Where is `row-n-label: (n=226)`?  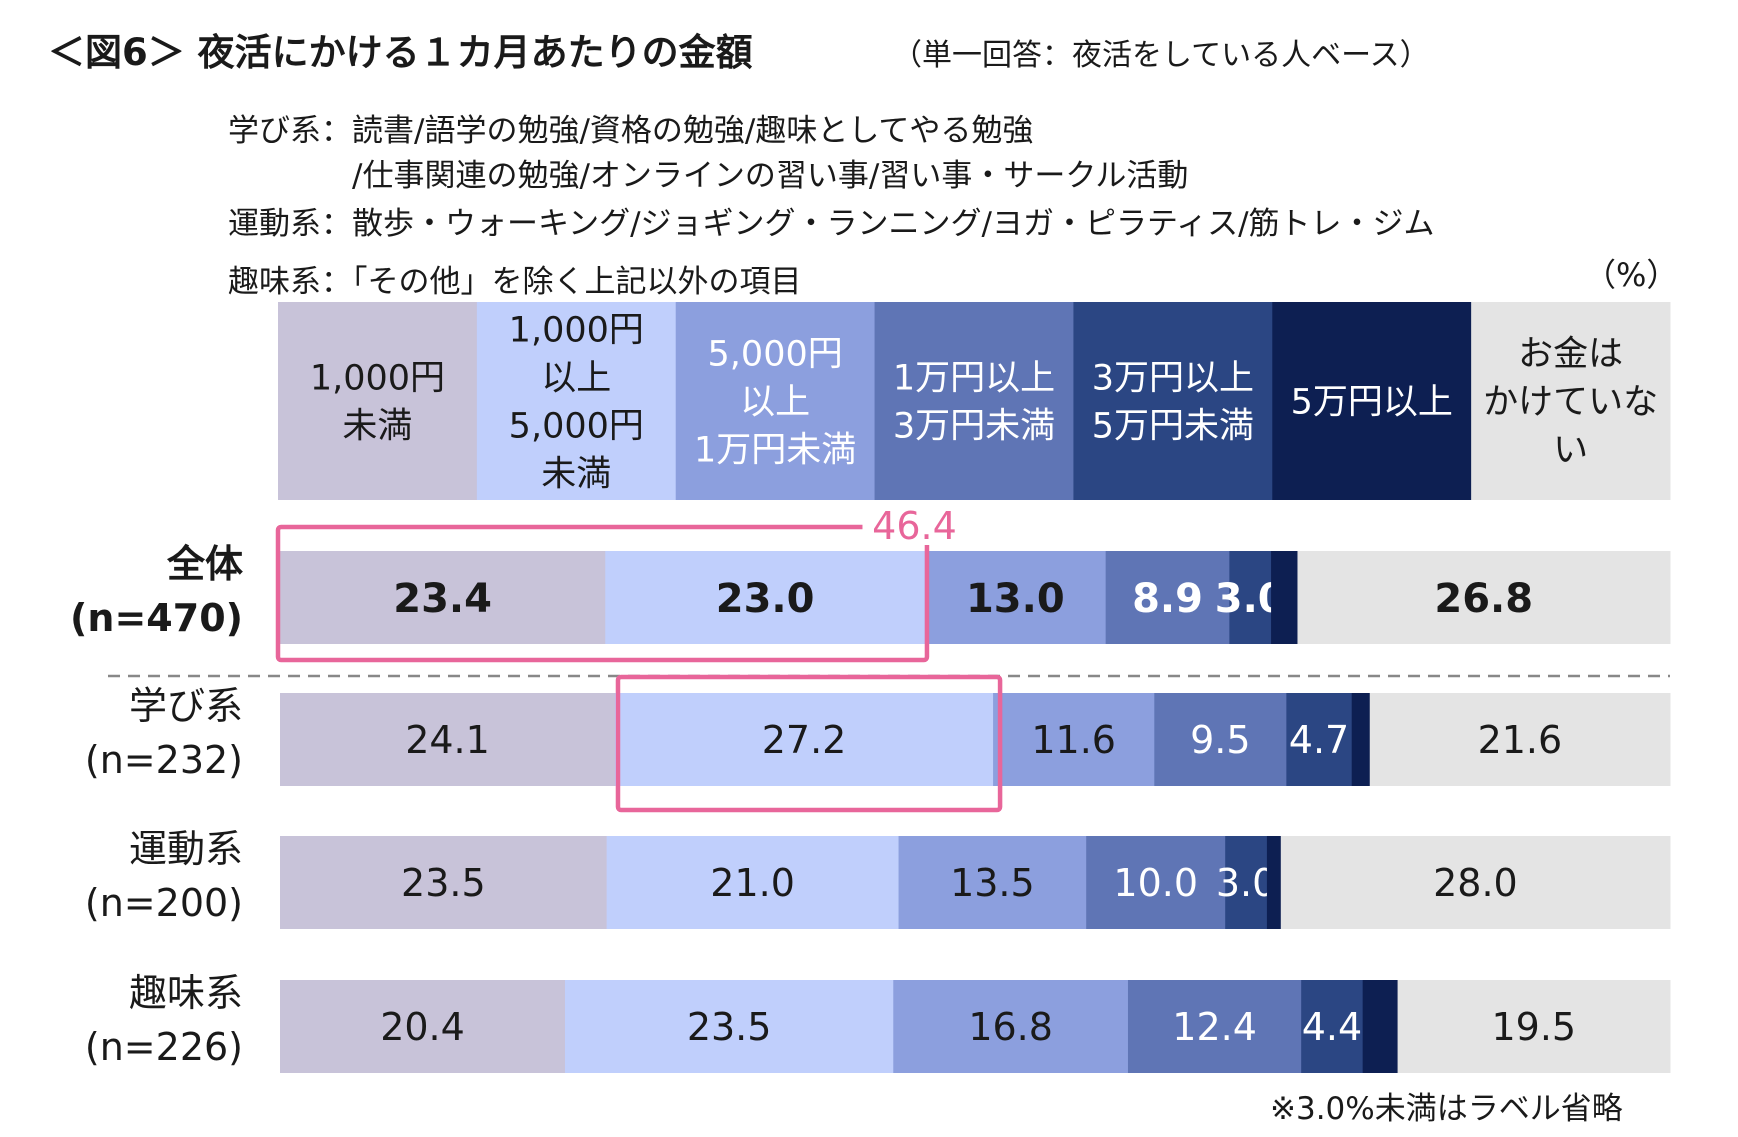 row-n-label: (n=226) is located at coordinates (164, 1047).